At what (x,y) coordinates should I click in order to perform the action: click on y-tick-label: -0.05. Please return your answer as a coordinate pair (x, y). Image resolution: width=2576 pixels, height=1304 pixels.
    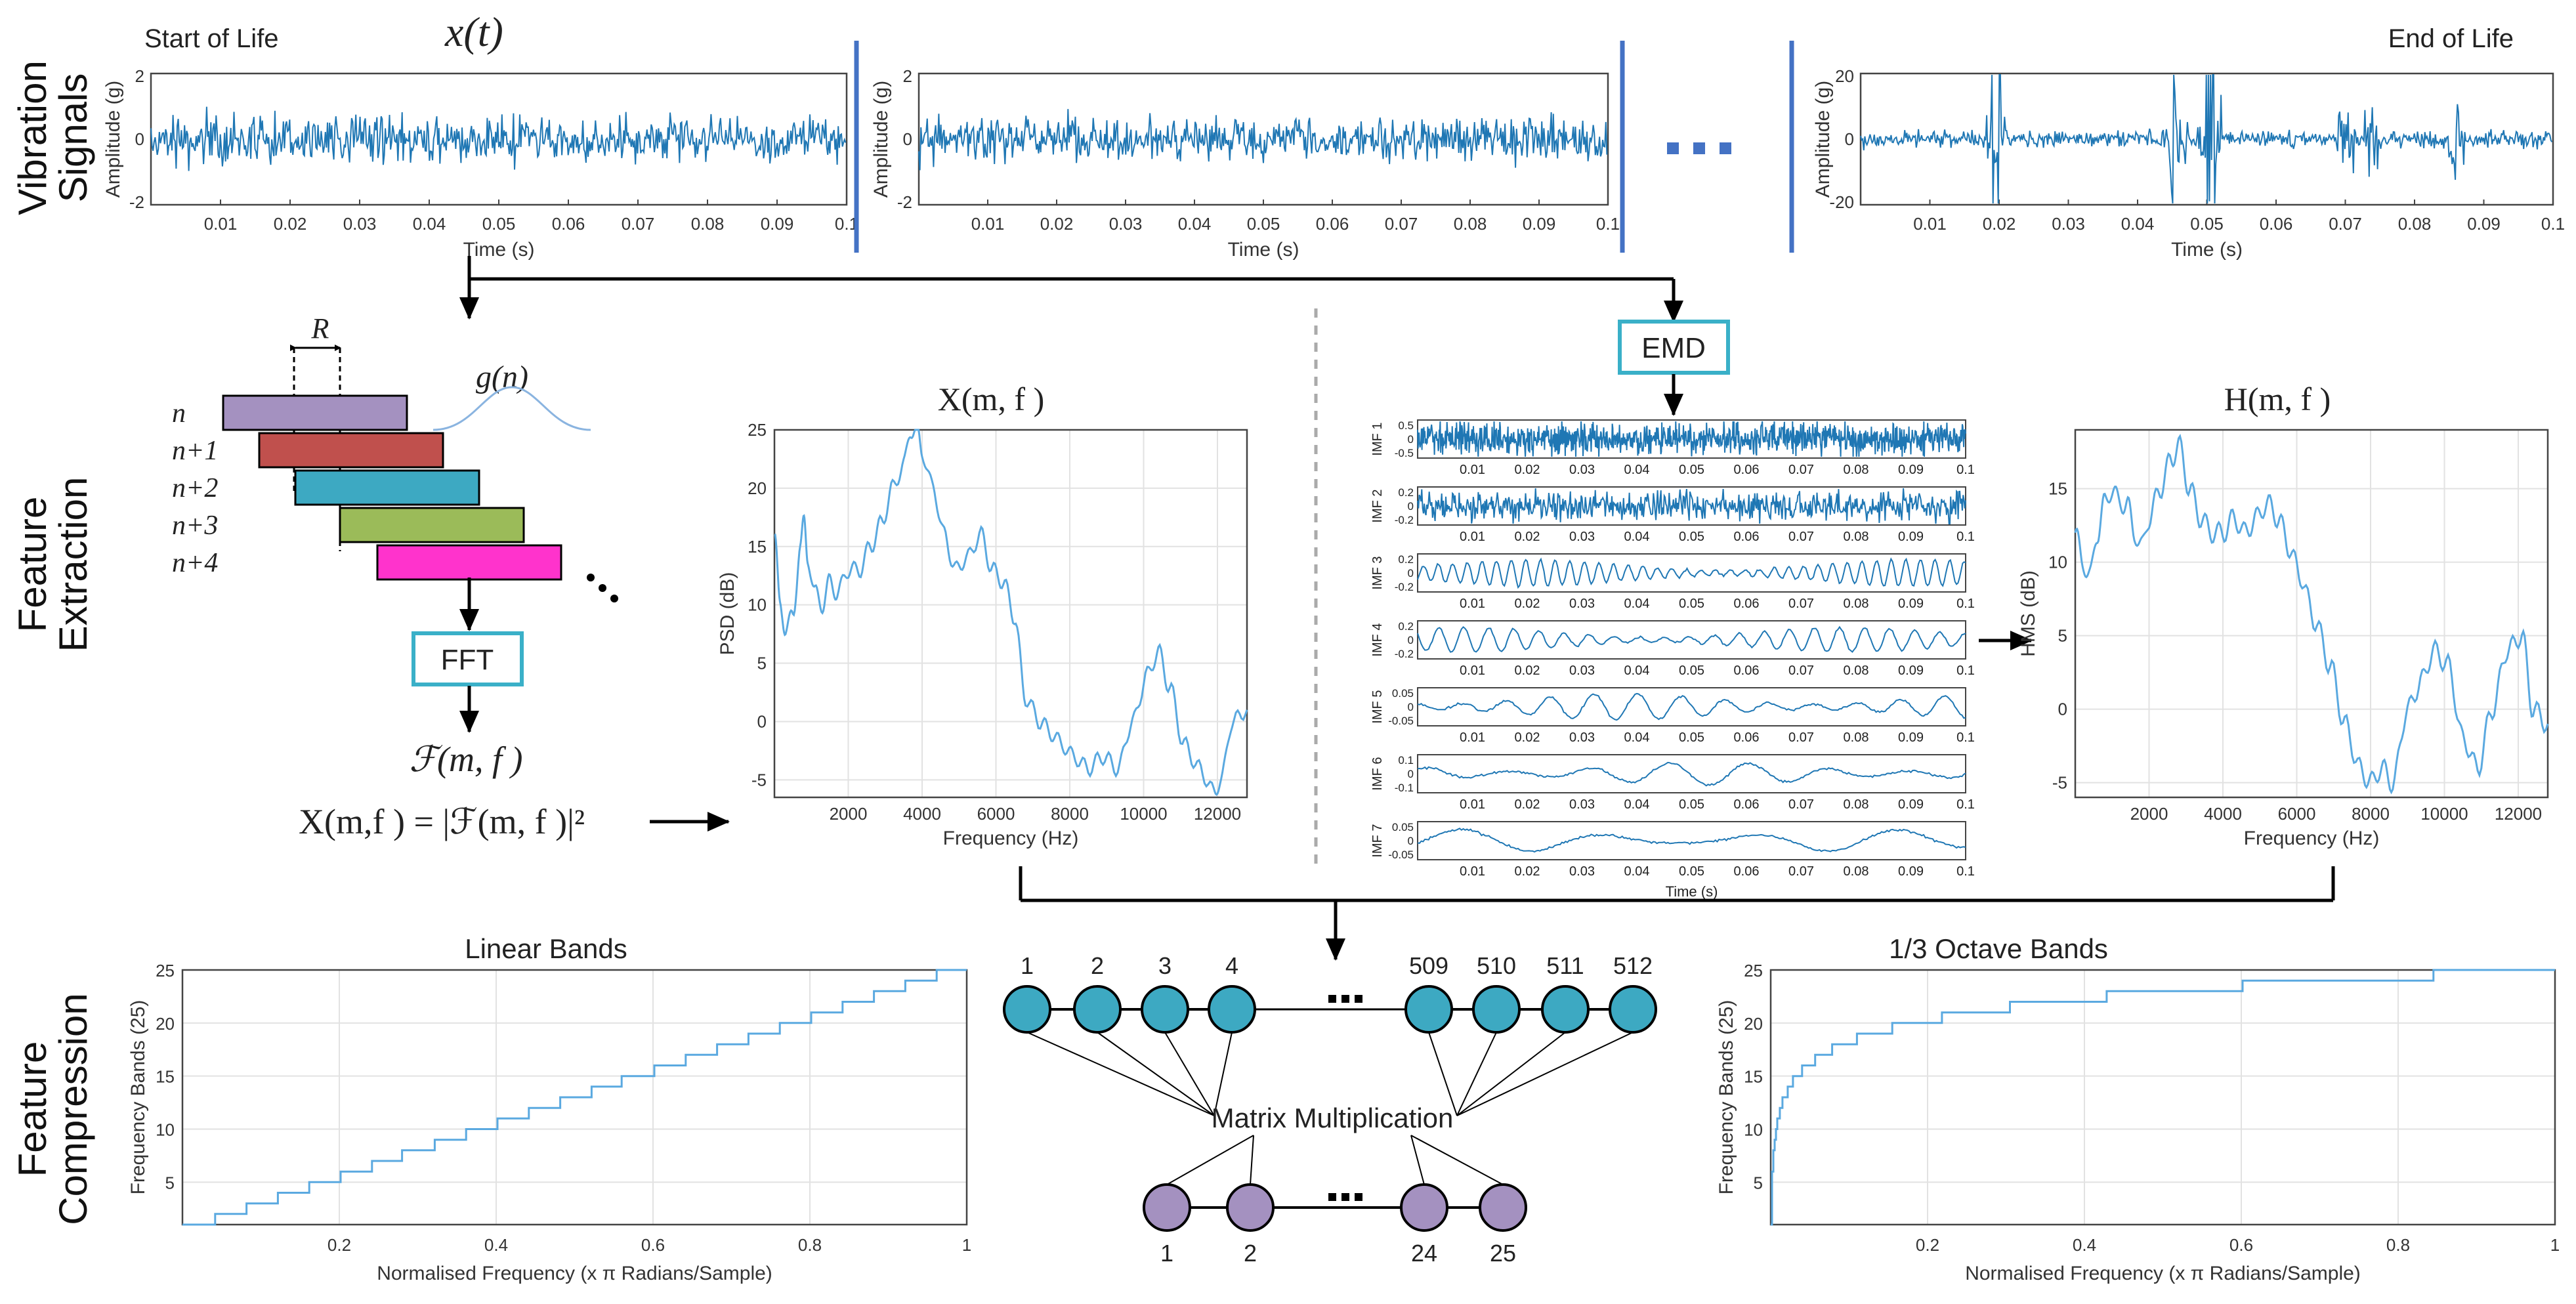
    Looking at the image, I should click on (1401, 721).